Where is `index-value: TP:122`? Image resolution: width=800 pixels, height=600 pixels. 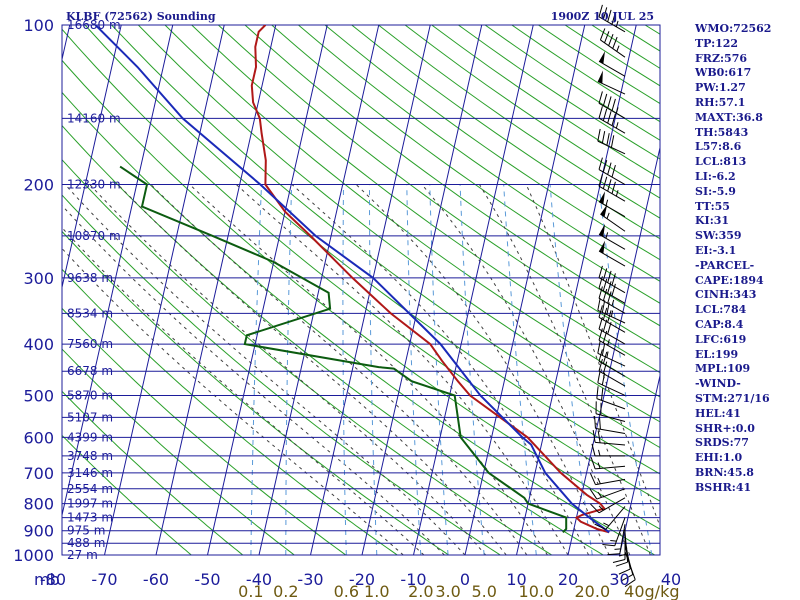
index-value: TP:122 is located at coordinates (717, 43).